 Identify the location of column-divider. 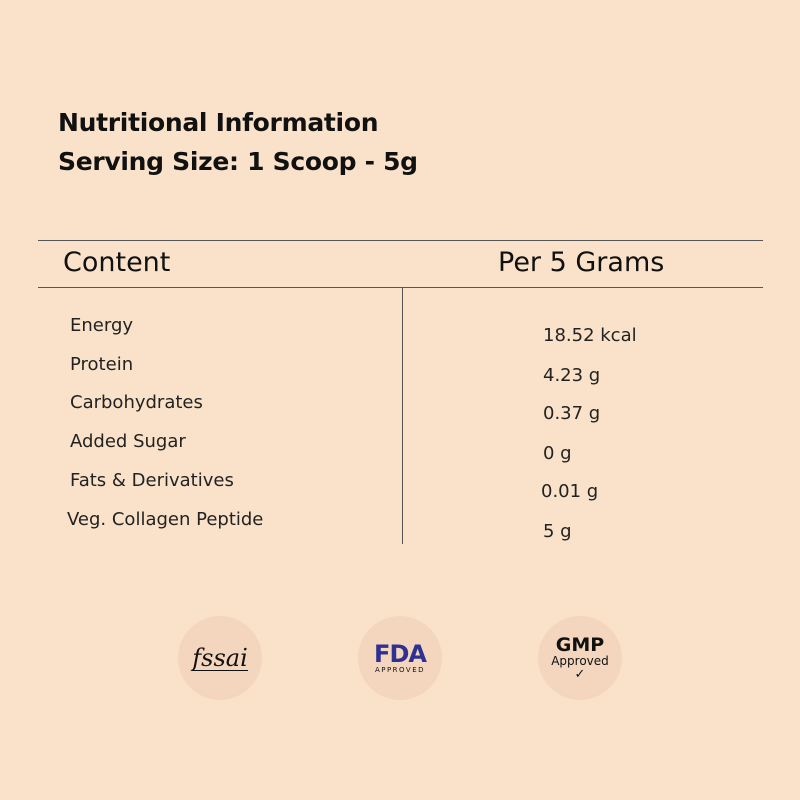
(402, 416).